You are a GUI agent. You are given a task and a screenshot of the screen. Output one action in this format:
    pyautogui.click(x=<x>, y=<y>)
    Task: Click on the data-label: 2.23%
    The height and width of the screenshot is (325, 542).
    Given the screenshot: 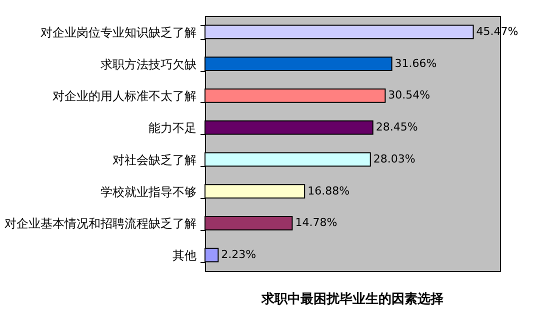 What is the action you would take?
    pyautogui.click(x=238, y=255)
    